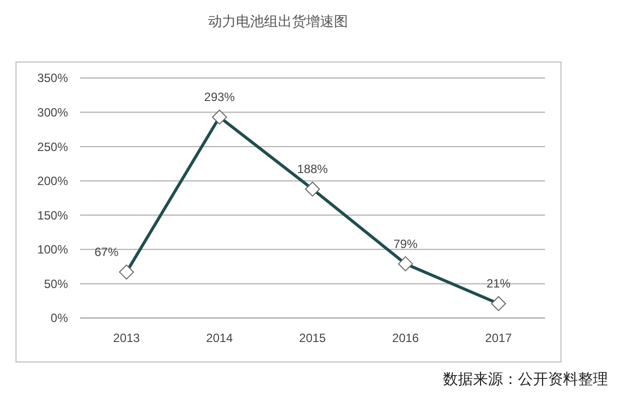 This screenshot has height=400, width=620. I want to click on data-label: 21%, so click(498, 283).